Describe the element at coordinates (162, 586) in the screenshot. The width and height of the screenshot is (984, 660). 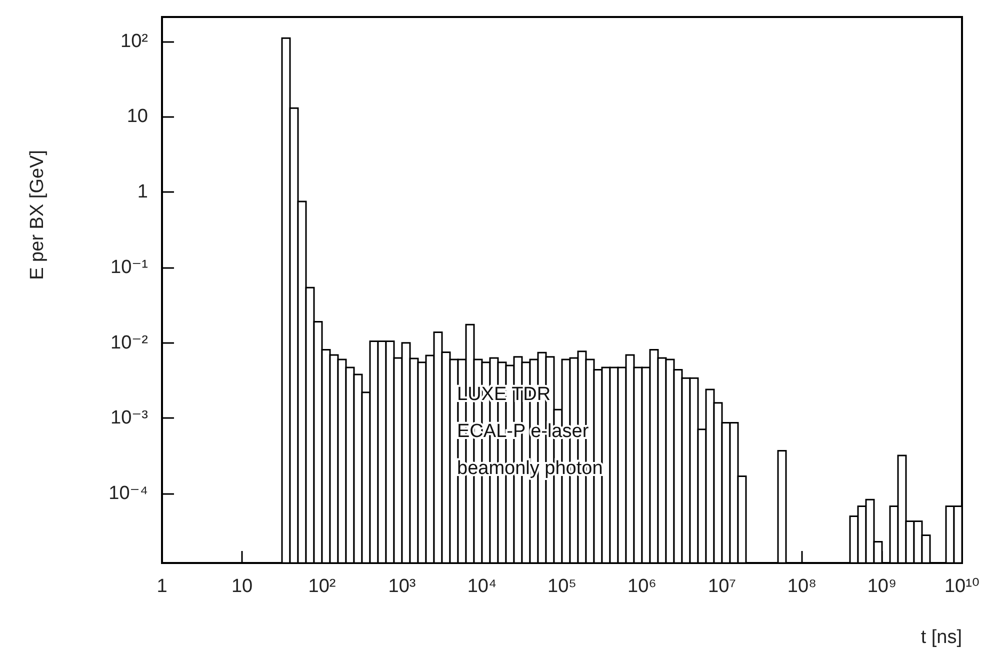
I see `x-tick-label: 1` at that location.